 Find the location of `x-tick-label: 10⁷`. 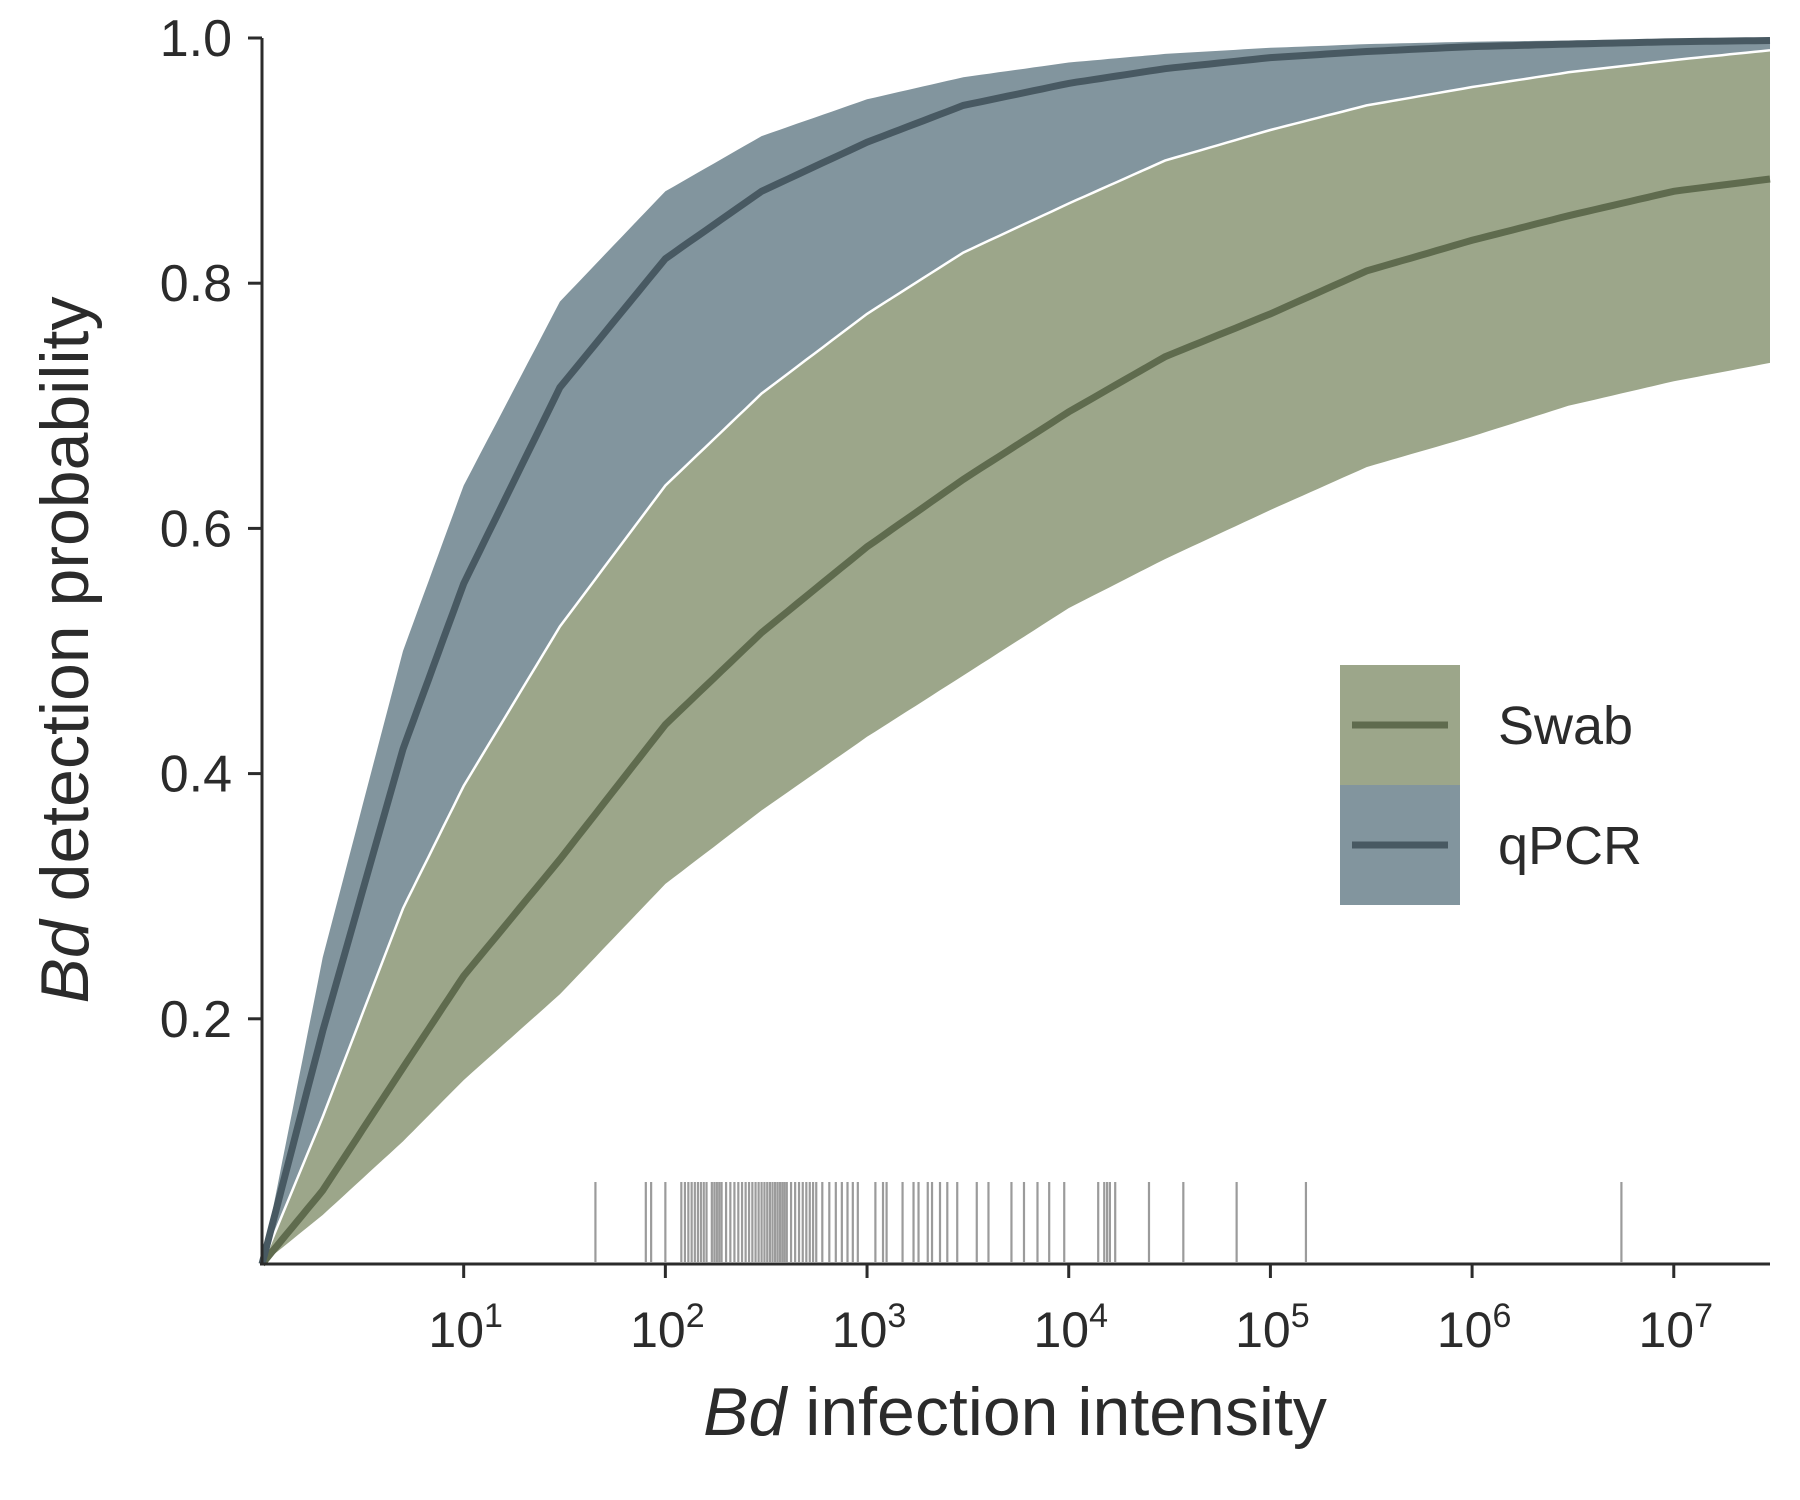

x-tick-label: 10⁷ is located at coordinates (1675, 1327).